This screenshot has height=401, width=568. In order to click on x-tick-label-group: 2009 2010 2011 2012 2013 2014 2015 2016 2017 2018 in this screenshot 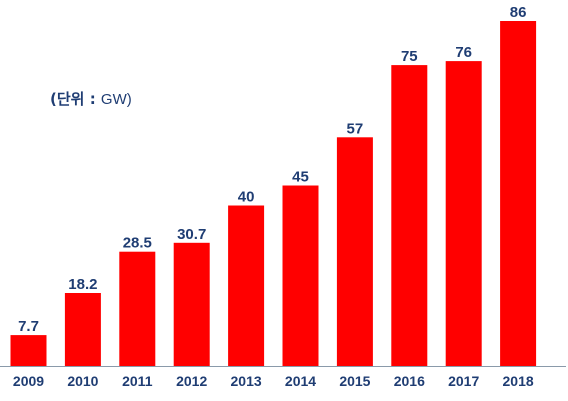, I will do `click(273, 381)`.